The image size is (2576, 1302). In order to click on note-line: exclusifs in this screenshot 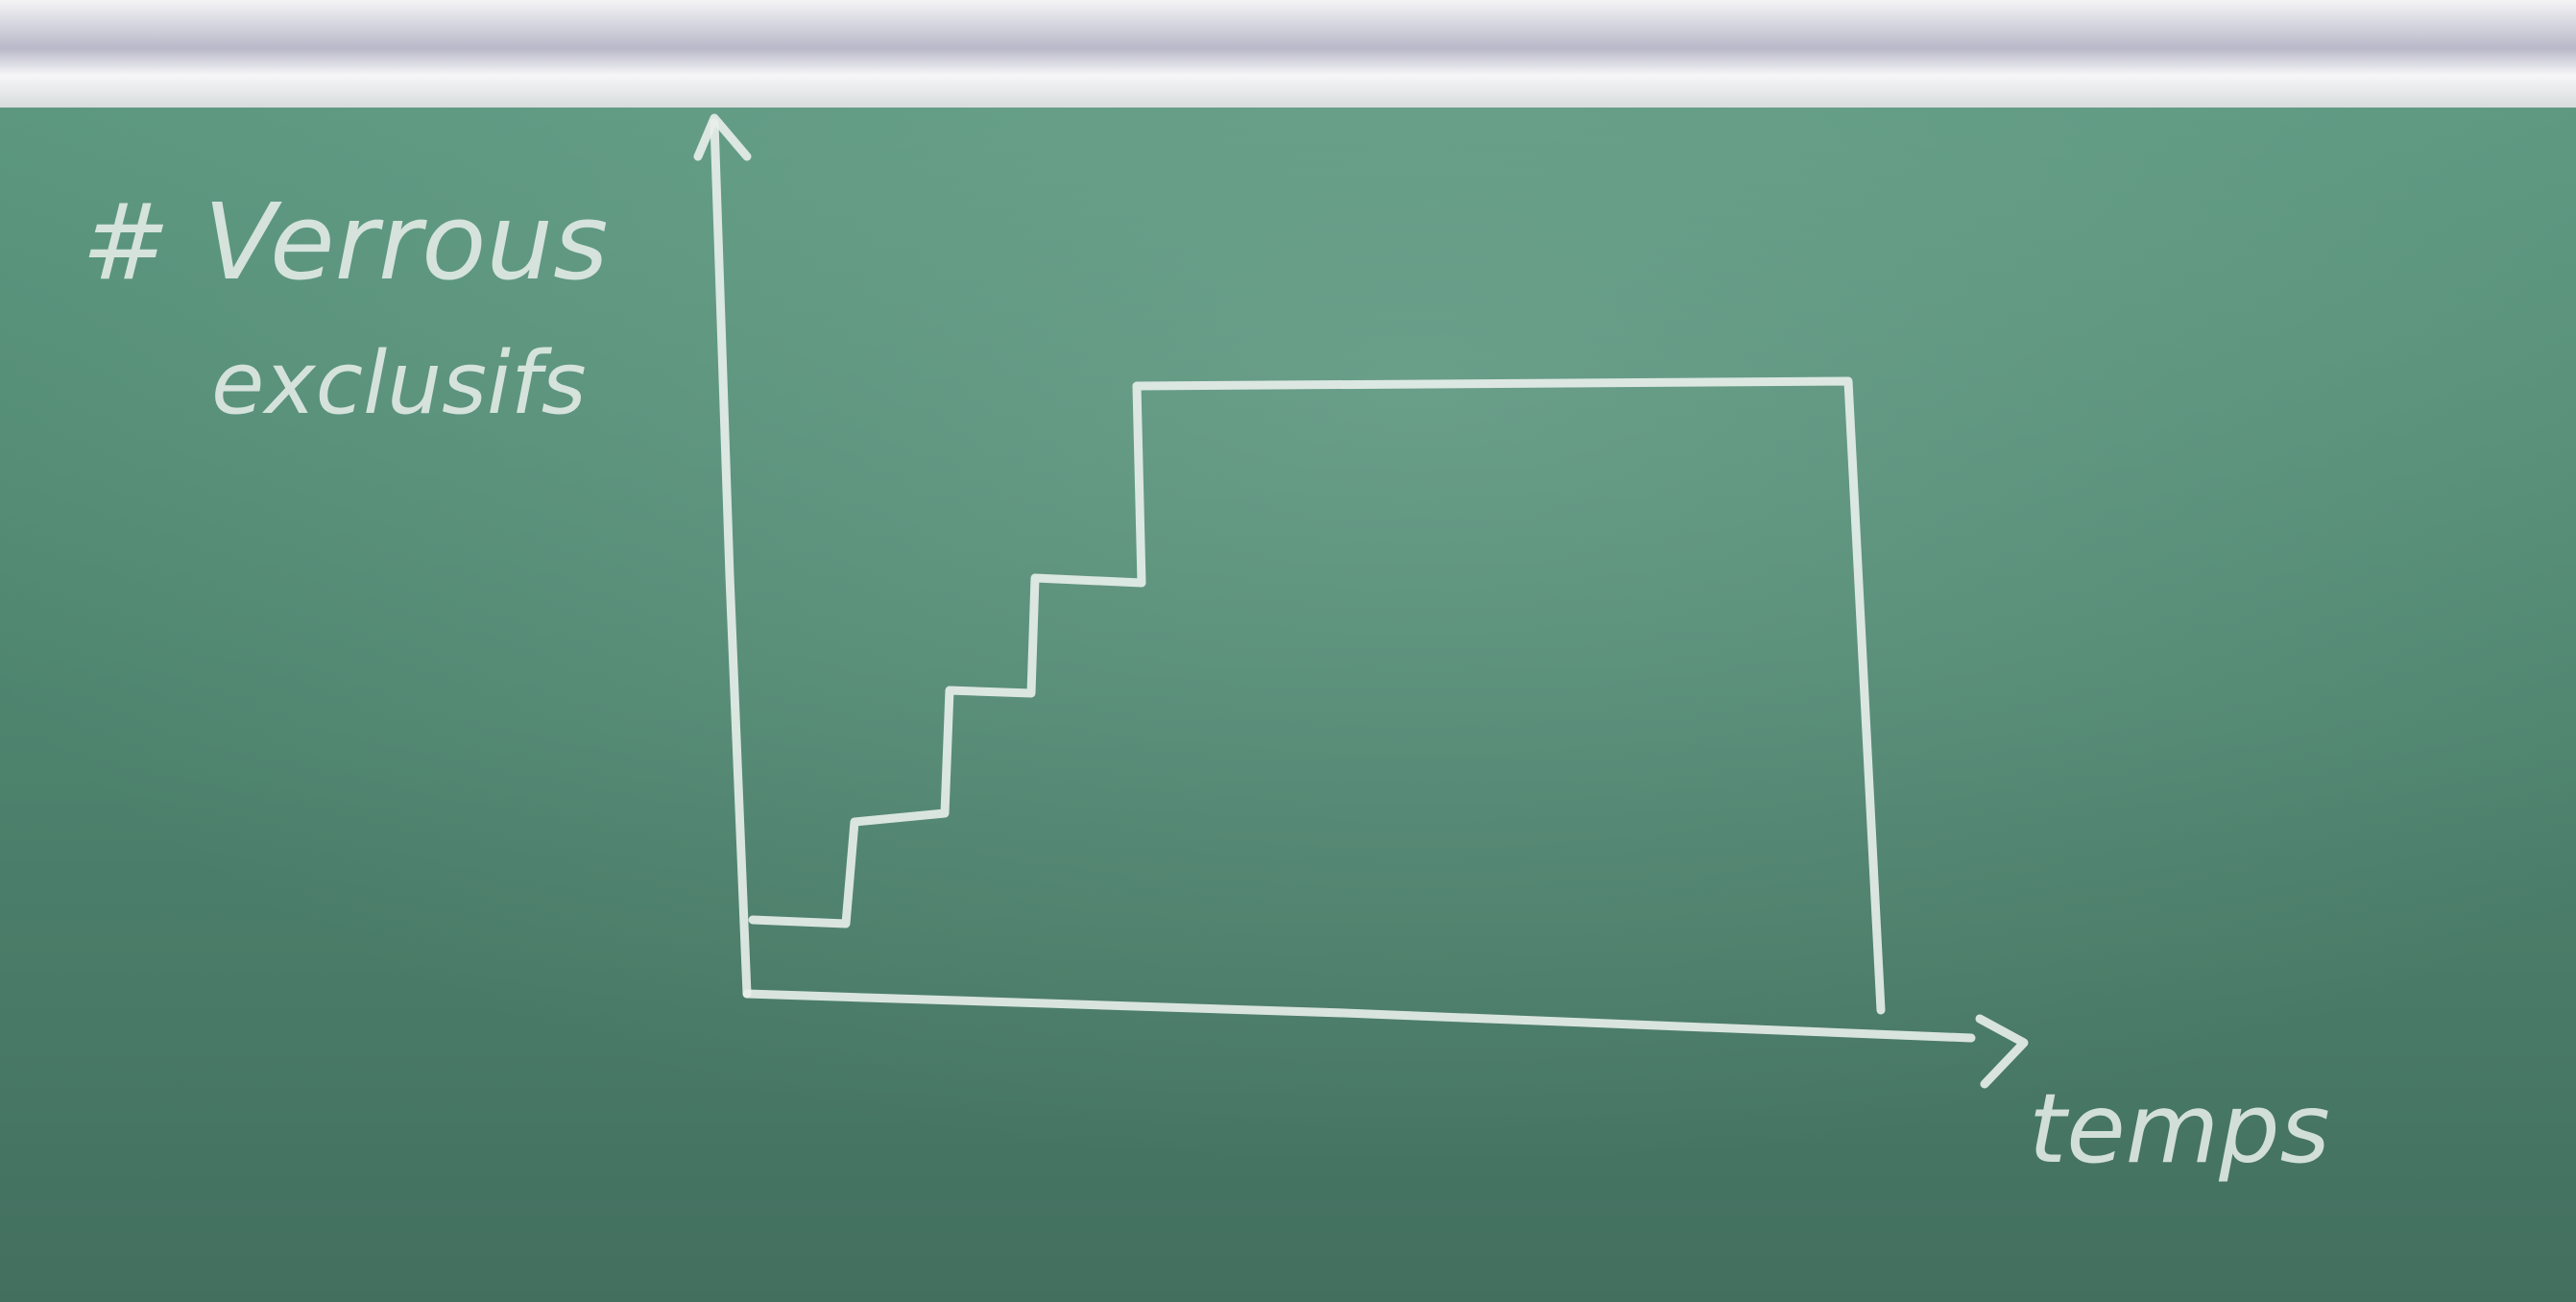, I will do `click(399, 383)`.